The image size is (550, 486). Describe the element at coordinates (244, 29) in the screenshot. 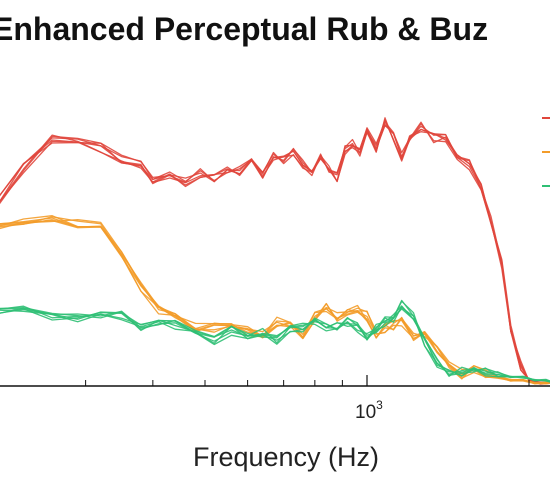

I see `chart-title: Enhanced Perceptual Rub & Buz` at that location.